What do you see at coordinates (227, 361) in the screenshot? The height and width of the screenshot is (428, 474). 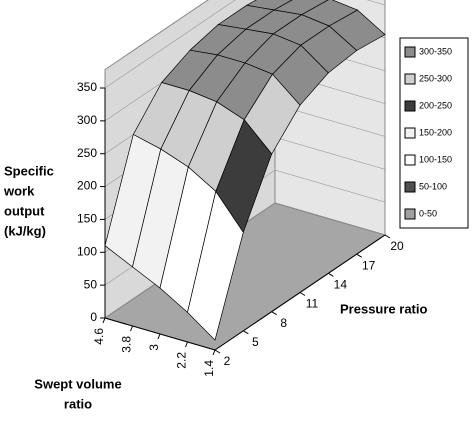 I see `x-tick-label: 2` at bounding box center [227, 361].